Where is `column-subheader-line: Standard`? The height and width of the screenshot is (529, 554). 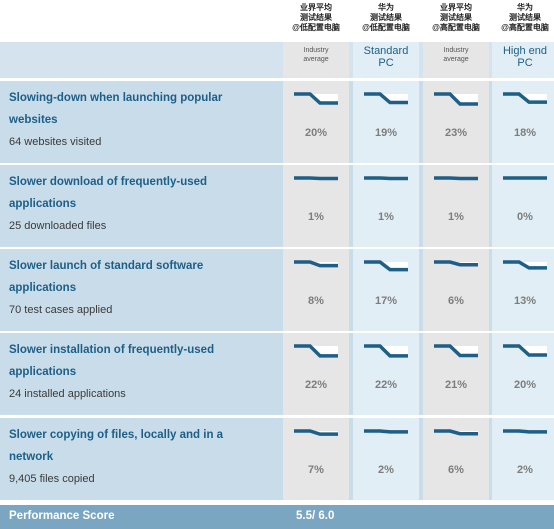 column-subheader-line: Standard is located at coordinates (386, 51).